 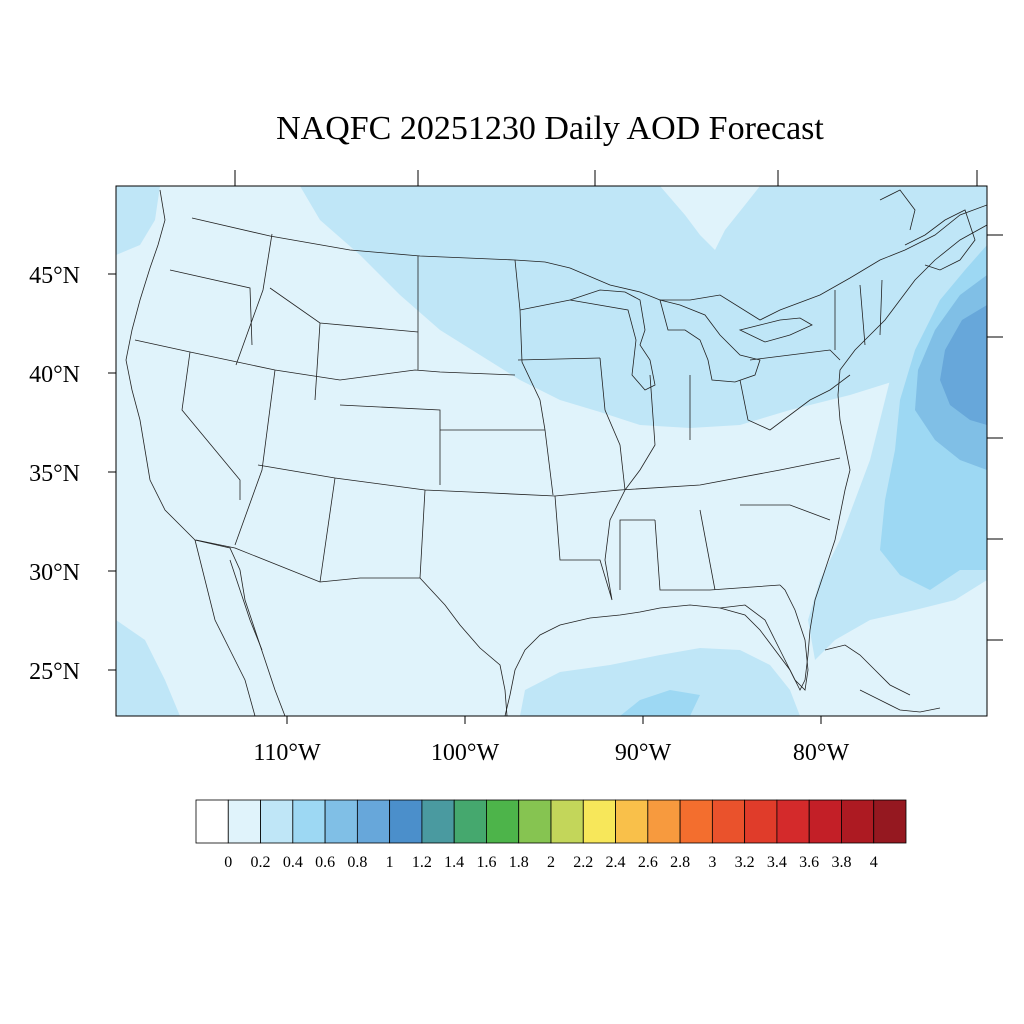 What do you see at coordinates (422, 862) in the screenshot?
I see `colorbar-label: 1.2` at bounding box center [422, 862].